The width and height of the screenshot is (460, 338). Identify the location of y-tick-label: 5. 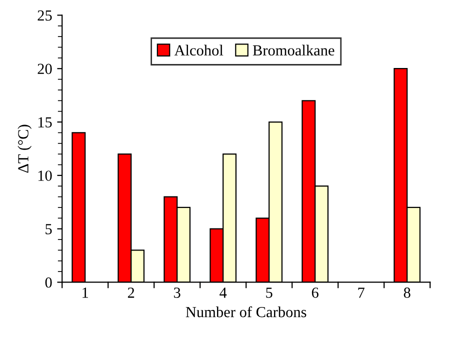
(49, 229).